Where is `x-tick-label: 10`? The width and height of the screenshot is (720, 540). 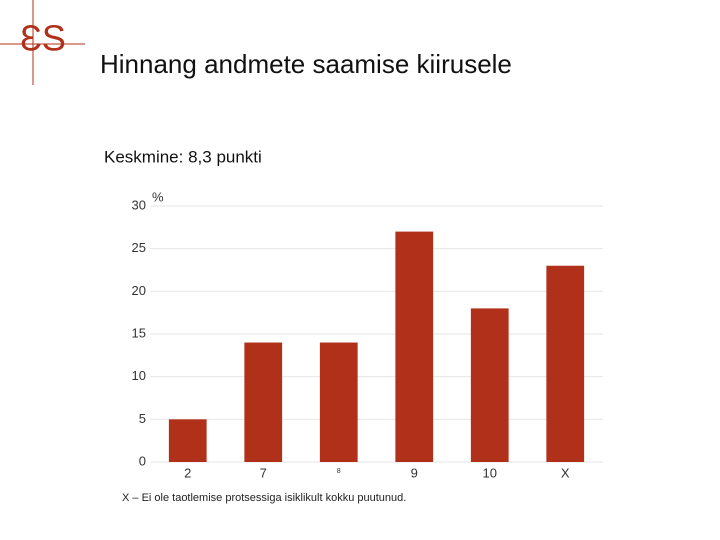
x-tick-label: 10 is located at coordinates (490, 472).